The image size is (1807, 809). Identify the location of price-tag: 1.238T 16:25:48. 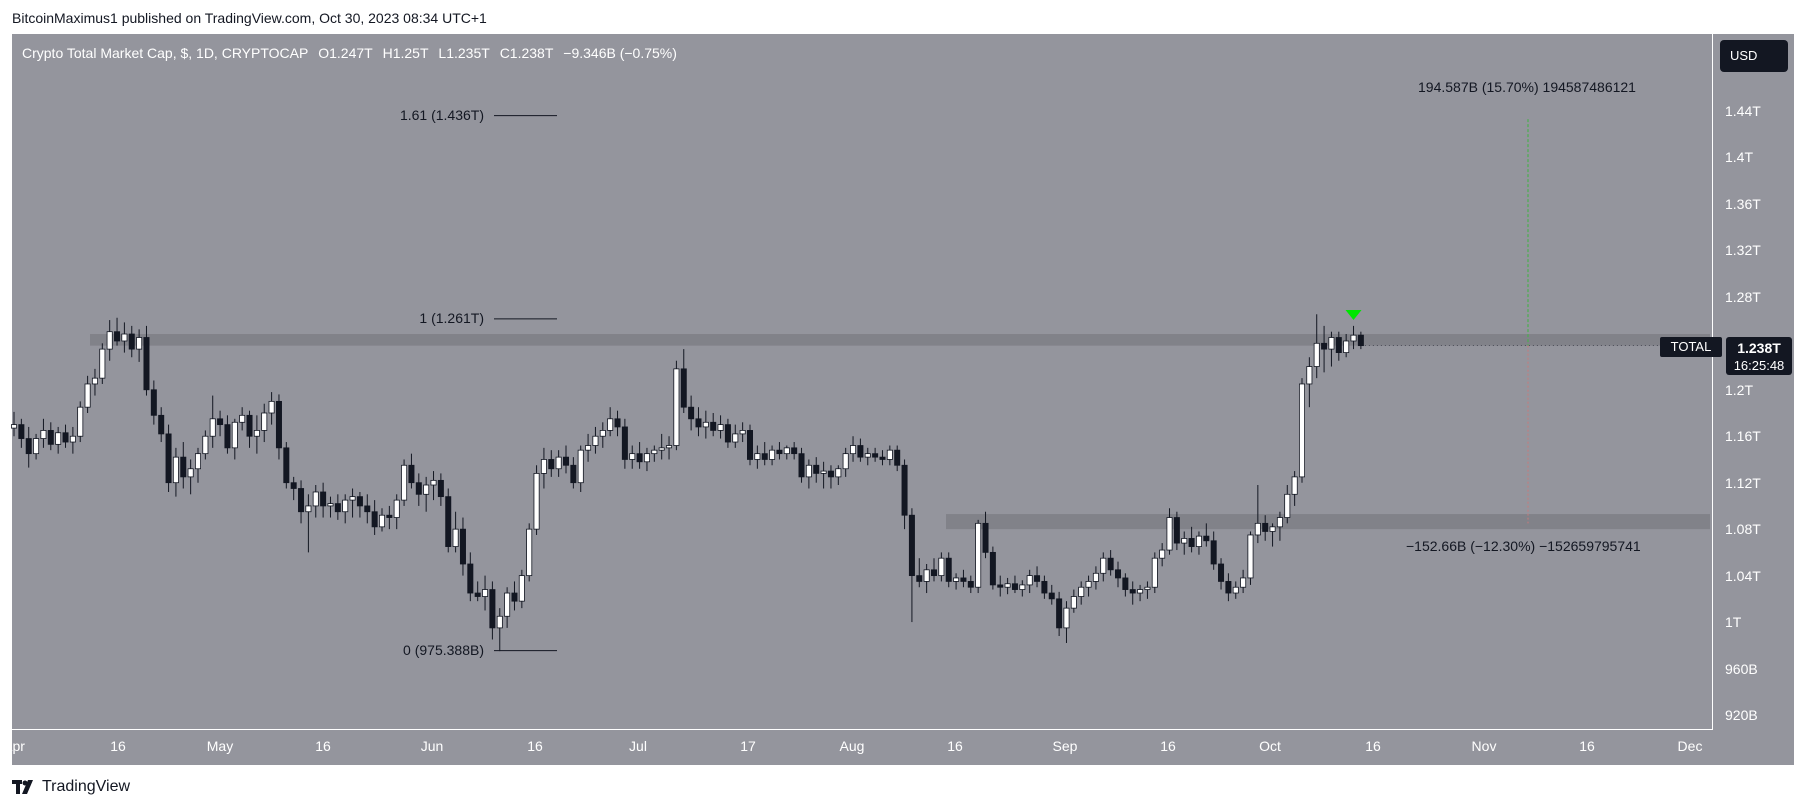
(1759, 356).